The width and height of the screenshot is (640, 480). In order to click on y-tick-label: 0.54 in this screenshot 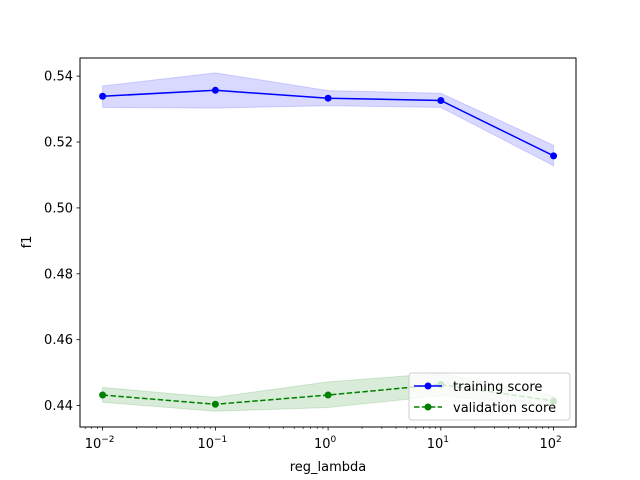, I will do `click(58, 77)`.